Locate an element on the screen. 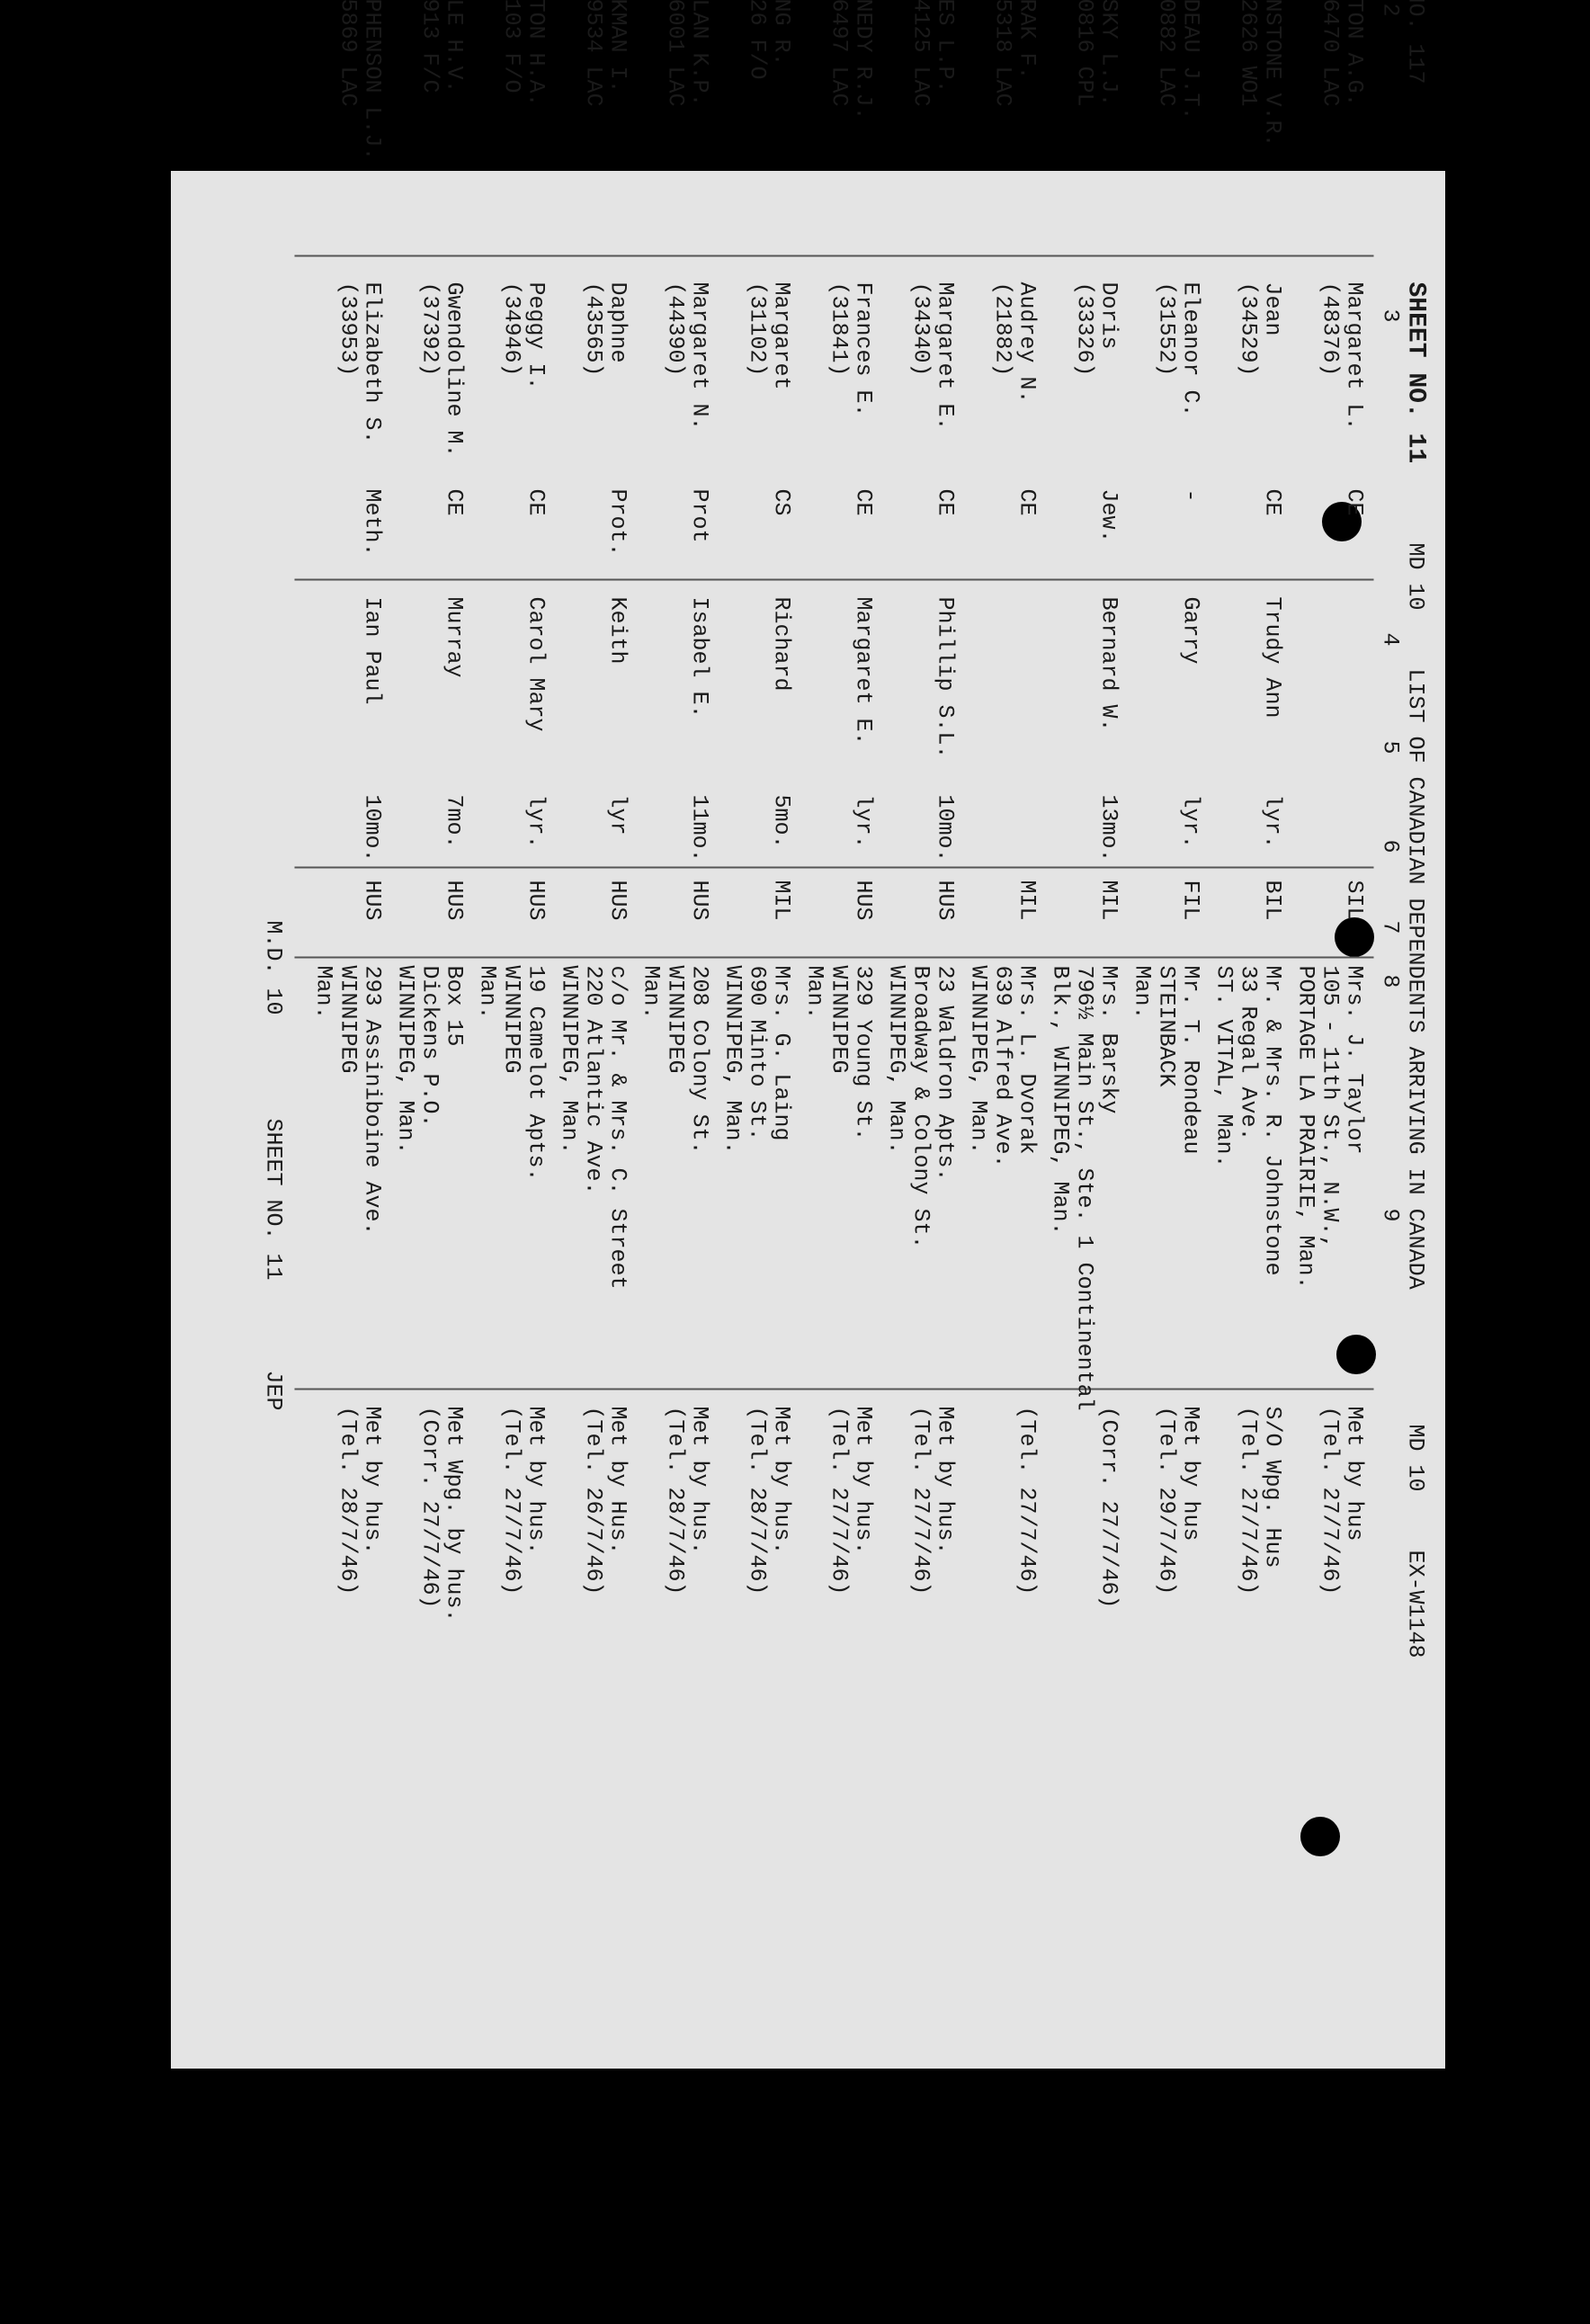  child-name: Keith is located at coordinates (617, 630).